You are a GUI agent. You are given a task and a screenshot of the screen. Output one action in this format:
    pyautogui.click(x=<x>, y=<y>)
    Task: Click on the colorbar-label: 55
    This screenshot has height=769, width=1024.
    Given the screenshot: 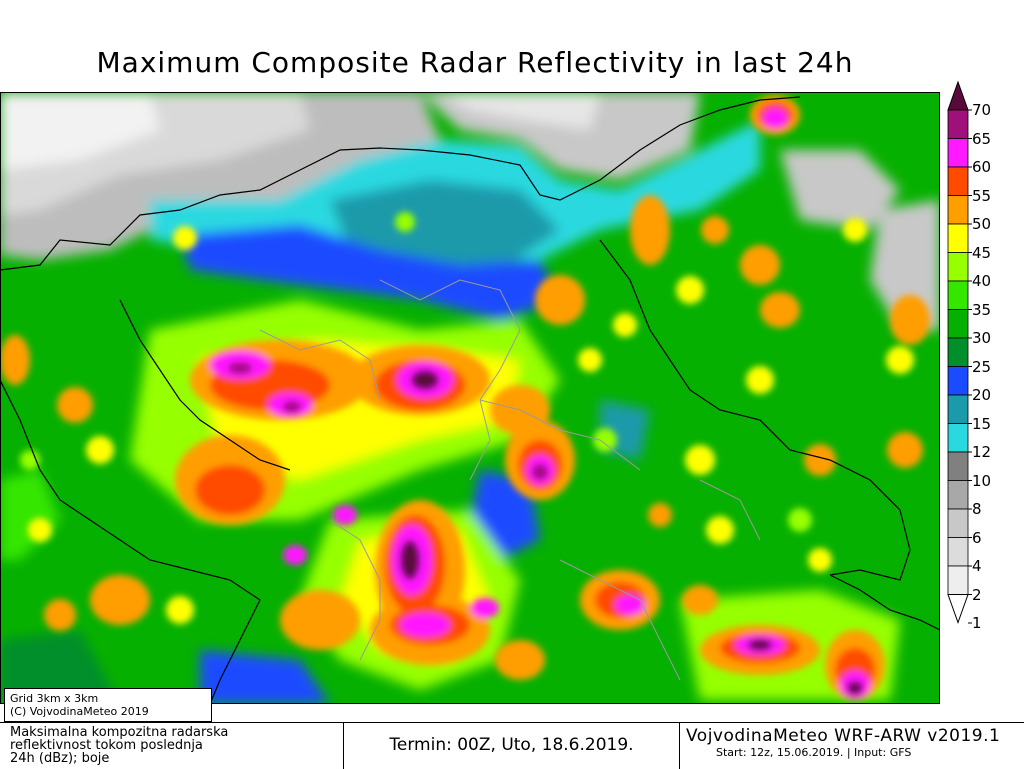 What is the action you would take?
    pyautogui.click(x=982, y=195)
    